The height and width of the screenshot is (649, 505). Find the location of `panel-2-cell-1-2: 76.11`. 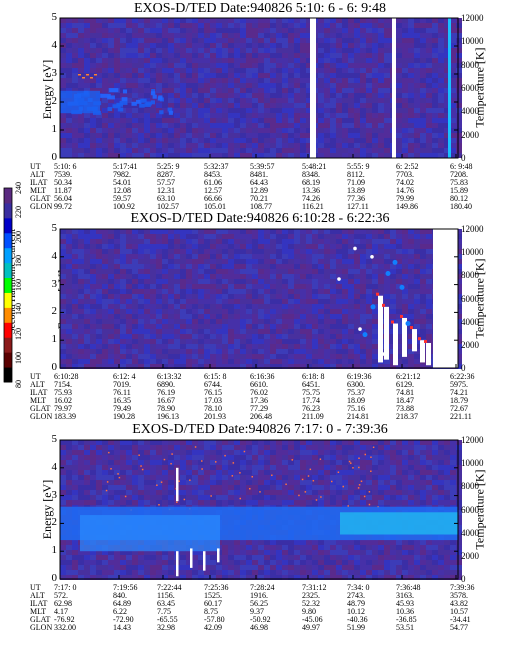

panel-2-cell-1-2: 76.11 is located at coordinates (122, 392).